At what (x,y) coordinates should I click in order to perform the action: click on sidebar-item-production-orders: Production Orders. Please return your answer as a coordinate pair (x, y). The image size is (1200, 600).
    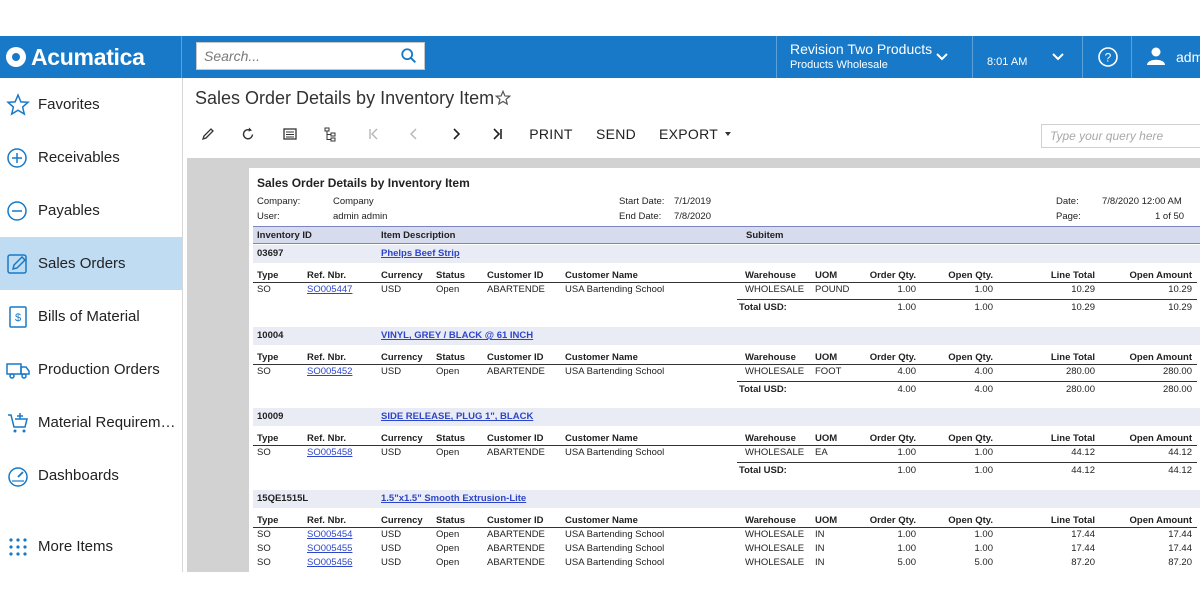
    Looking at the image, I should click on (91, 369).